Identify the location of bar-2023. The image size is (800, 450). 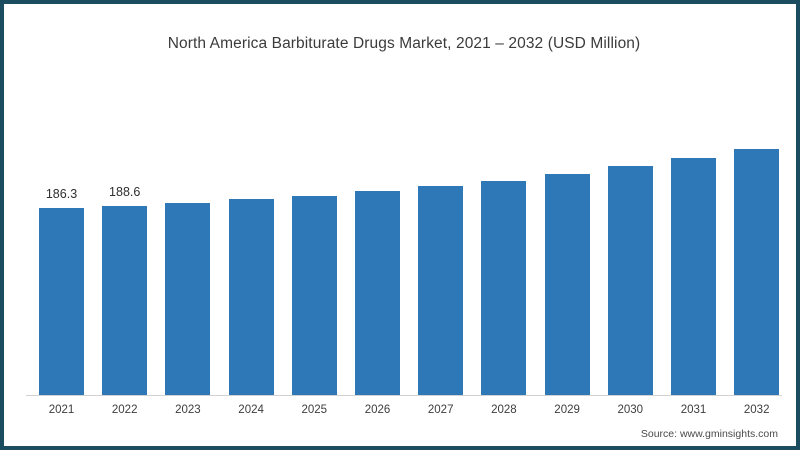
(188, 298).